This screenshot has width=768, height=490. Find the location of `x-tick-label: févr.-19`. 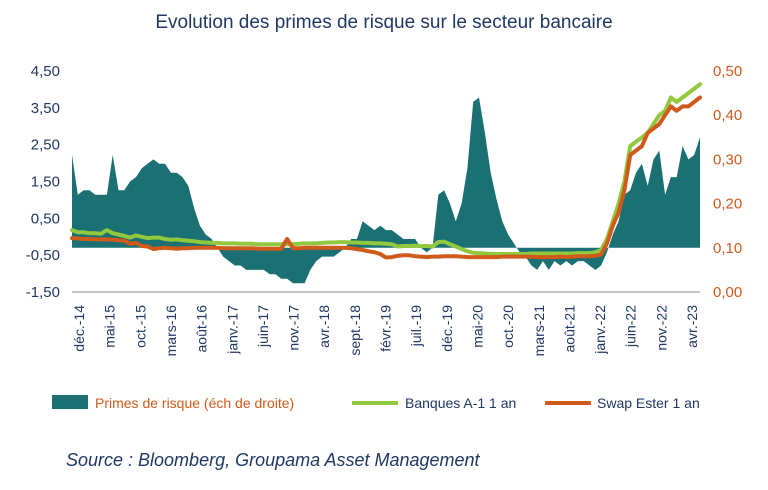

x-tick-label: févr.-19 is located at coordinates (386, 328).